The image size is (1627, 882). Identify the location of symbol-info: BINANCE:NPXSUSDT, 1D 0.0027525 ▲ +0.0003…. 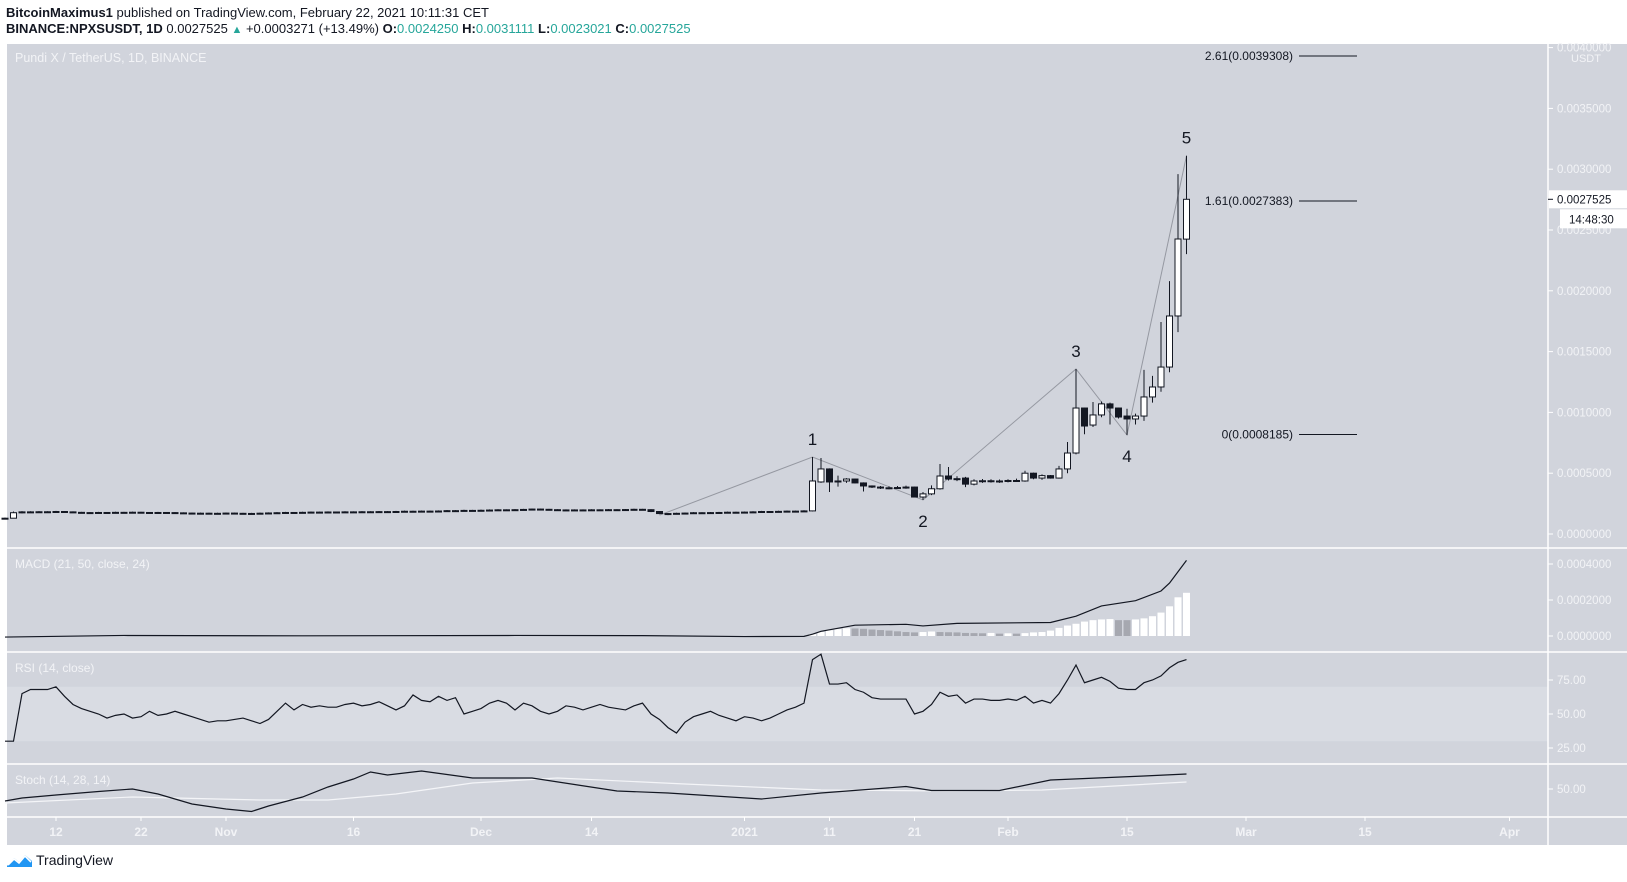
(348, 28).